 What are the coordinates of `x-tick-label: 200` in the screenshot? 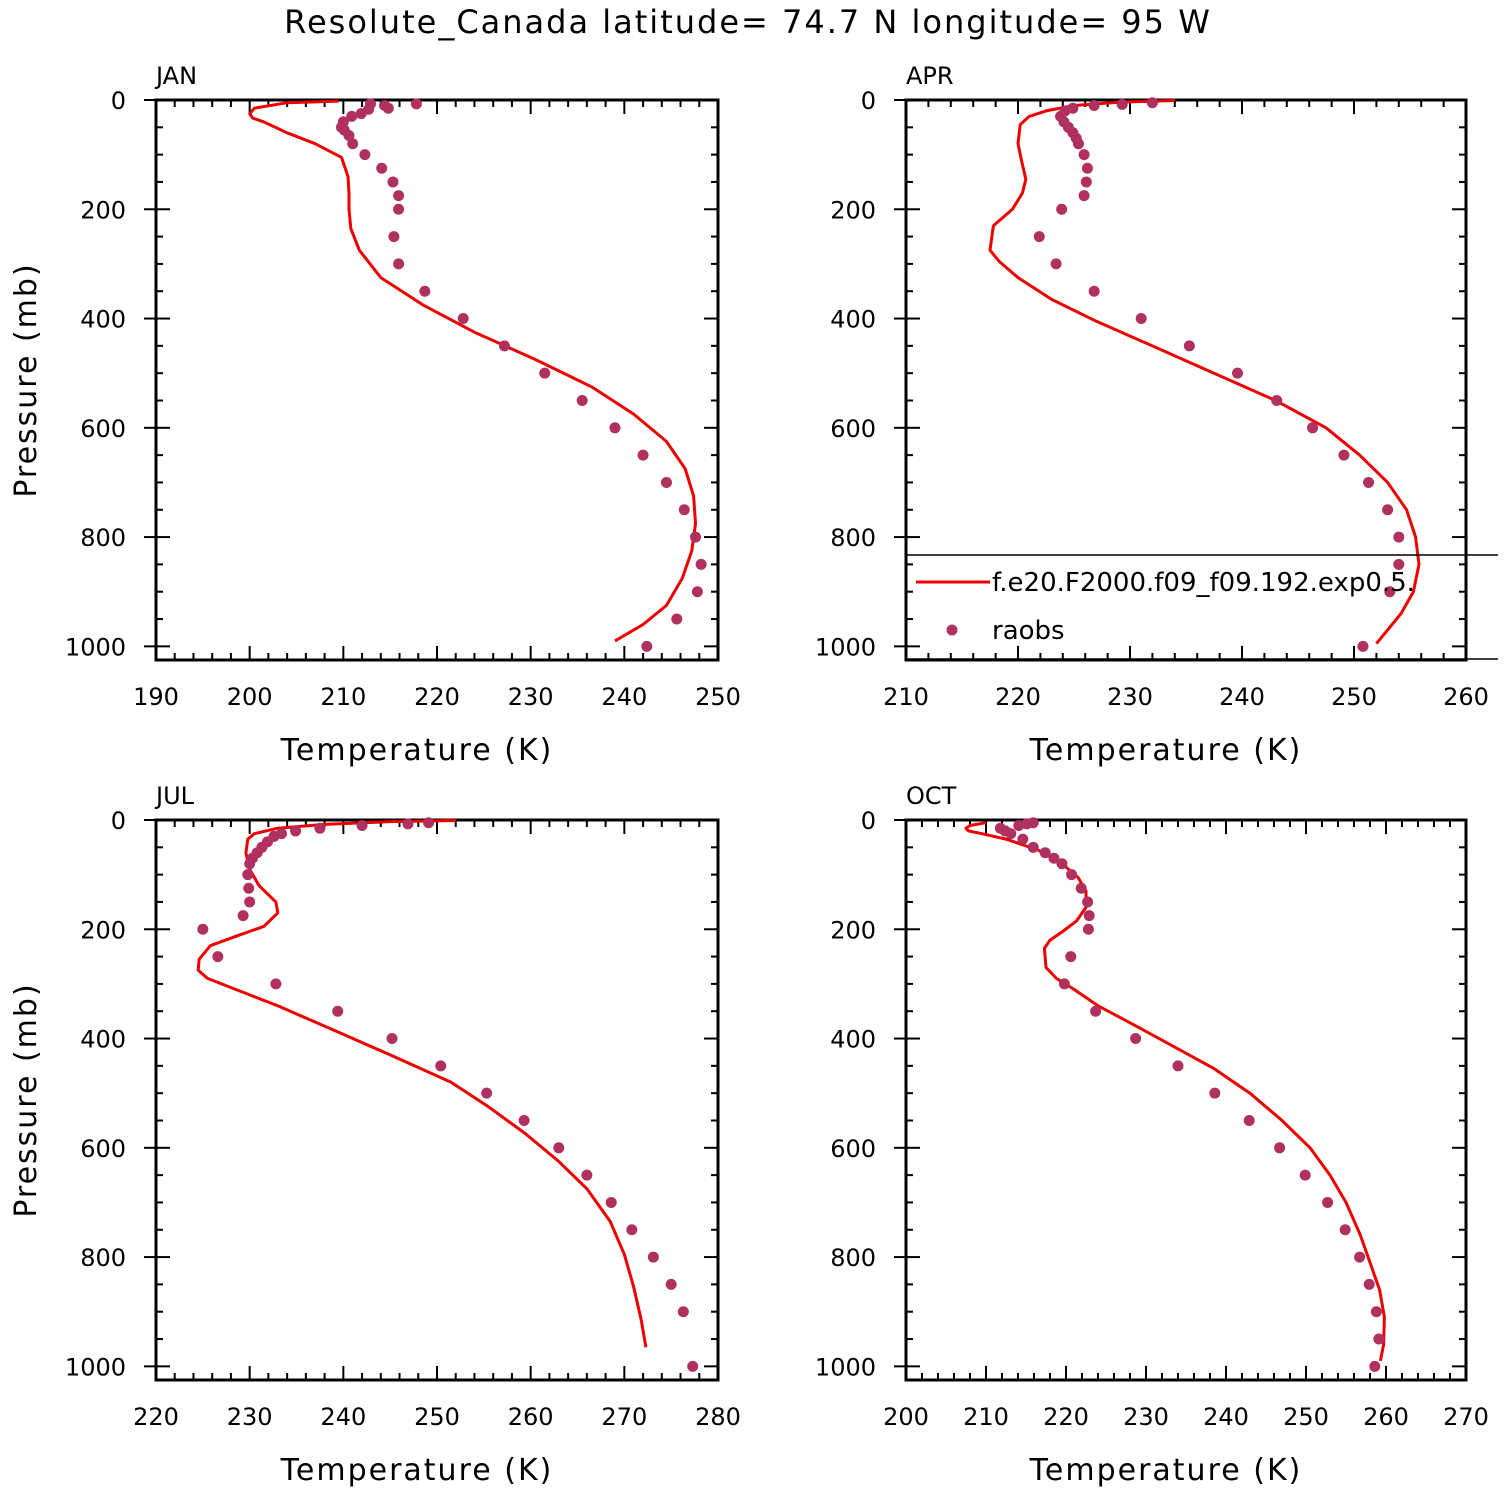 It's located at (250, 697).